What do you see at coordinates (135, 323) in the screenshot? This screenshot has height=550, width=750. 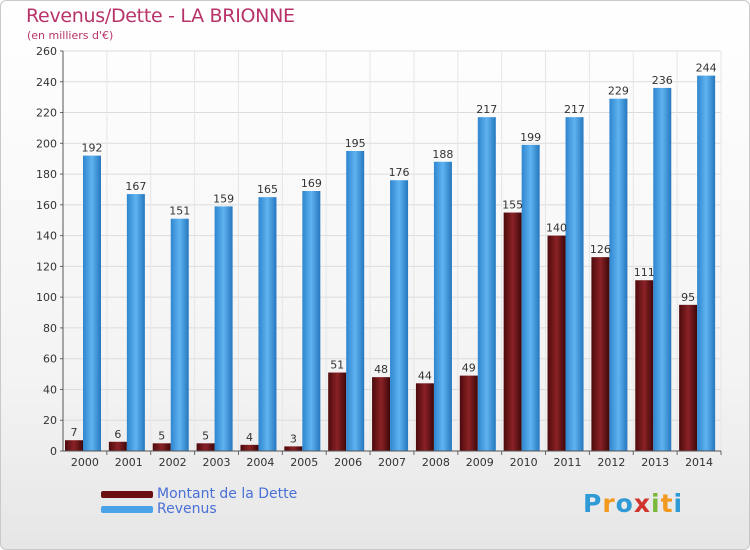 I see `bar-revenus-2001` at bounding box center [135, 323].